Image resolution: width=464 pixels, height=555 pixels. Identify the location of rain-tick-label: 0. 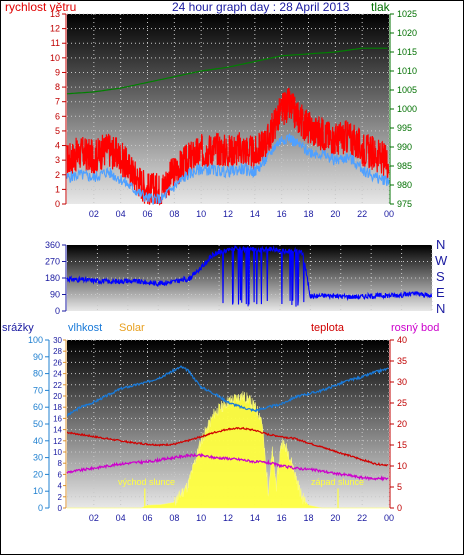
(40, 508).